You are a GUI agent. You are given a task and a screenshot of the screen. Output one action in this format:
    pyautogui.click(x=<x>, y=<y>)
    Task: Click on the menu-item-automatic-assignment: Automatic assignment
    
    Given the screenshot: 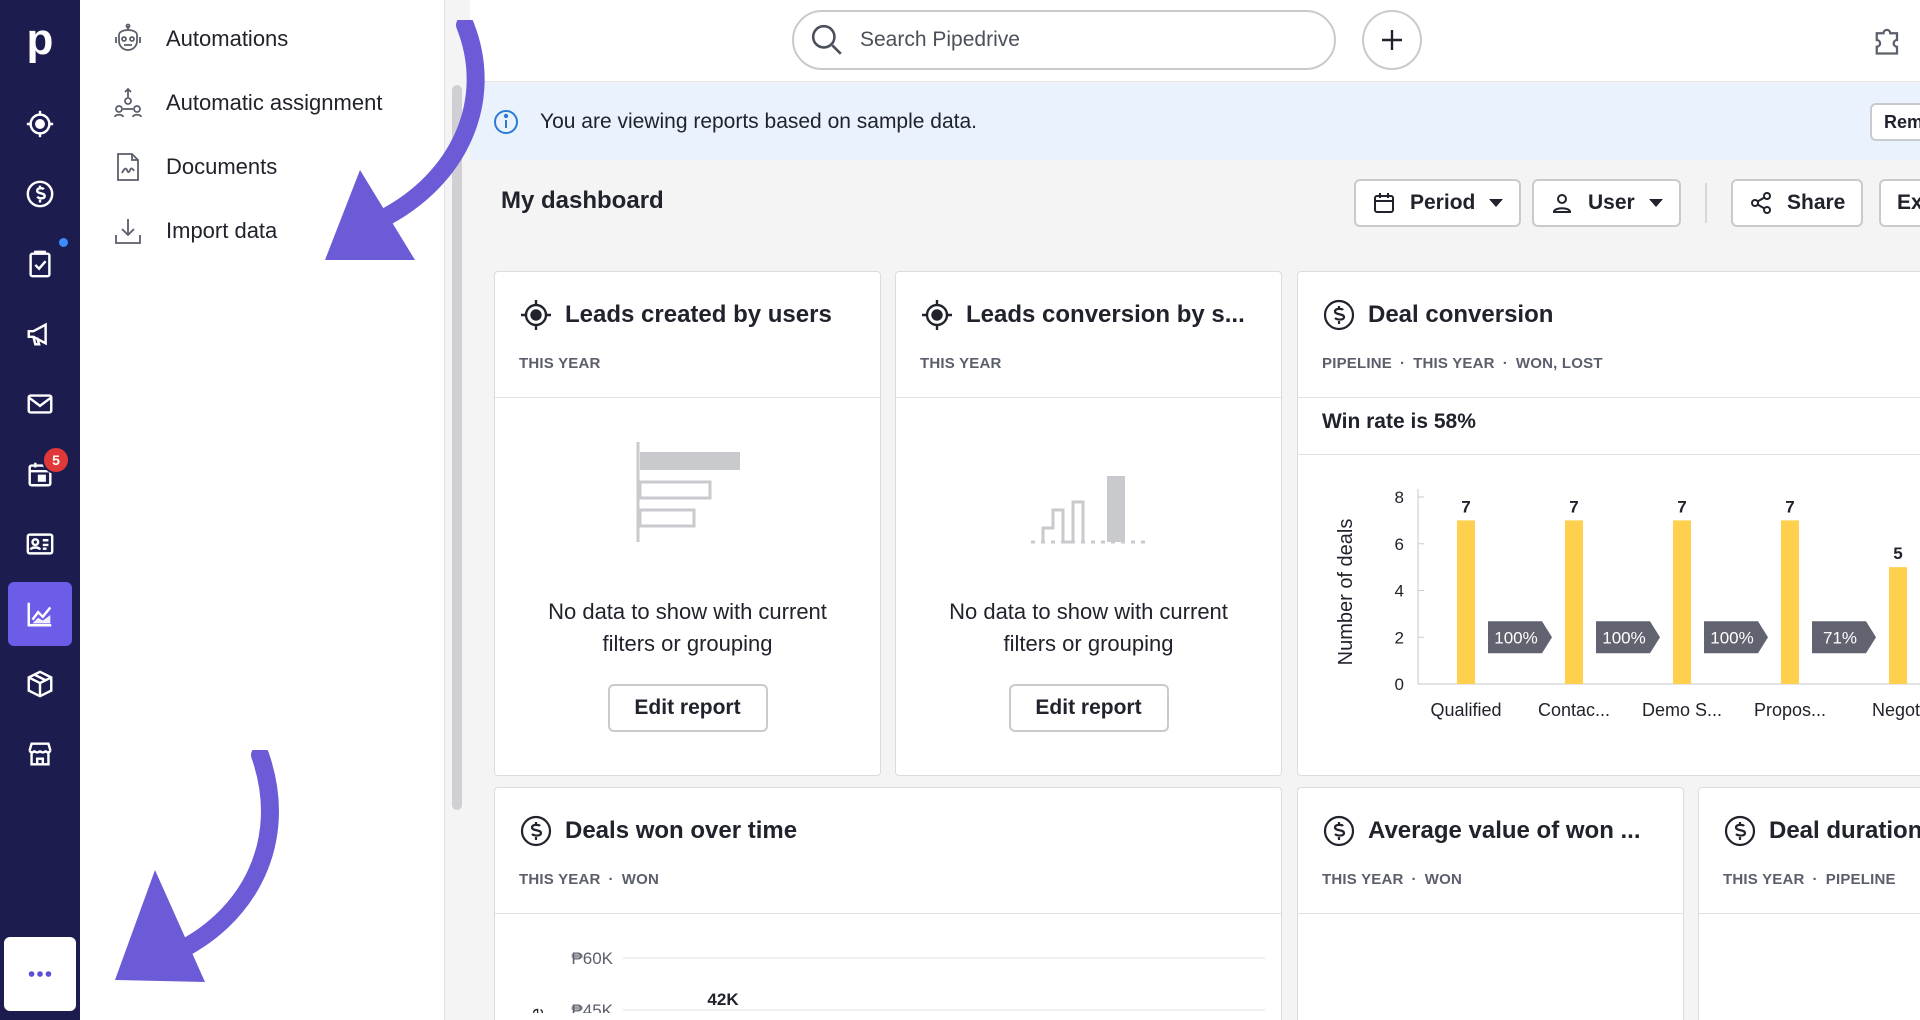 What is the action you would take?
    pyautogui.click(x=246, y=103)
    